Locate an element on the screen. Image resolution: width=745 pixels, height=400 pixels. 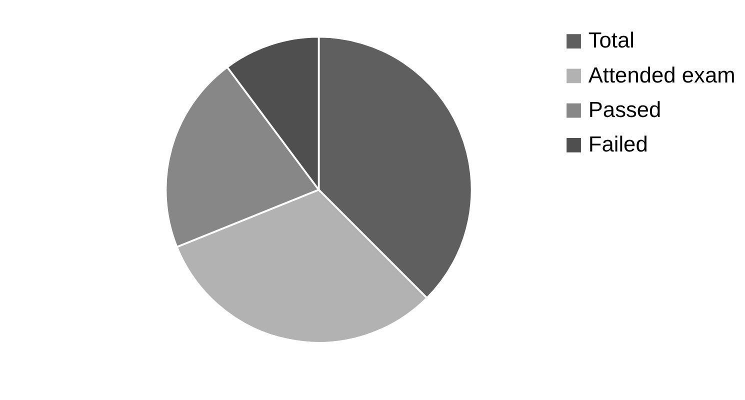
legend-label: Total is located at coordinates (611, 40).